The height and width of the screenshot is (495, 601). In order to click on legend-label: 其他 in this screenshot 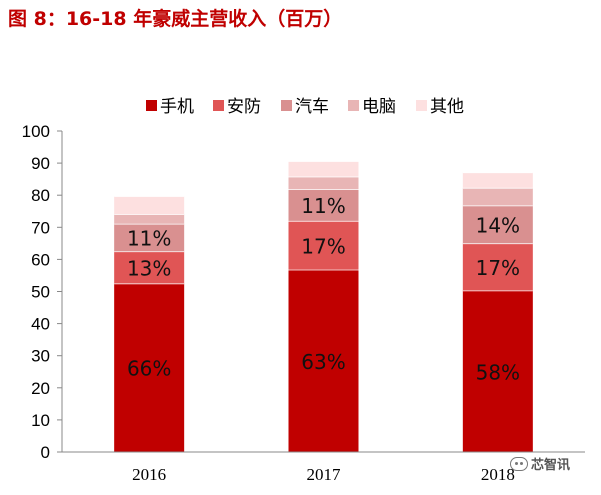, I will do `click(447, 107)`.